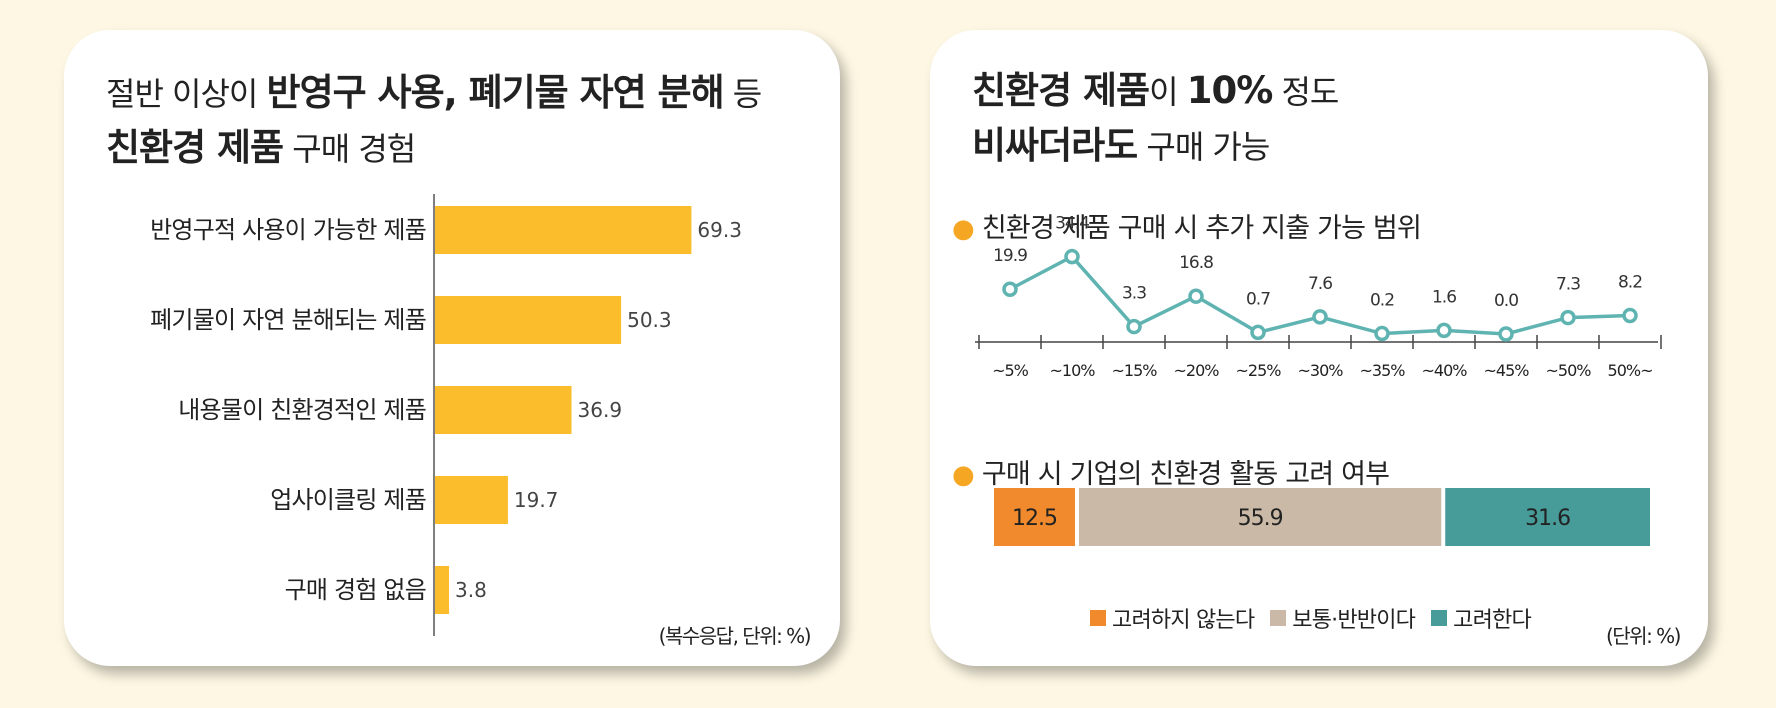 The width and height of the screenshot is (1776, 708). What do you see at coordinates (719, 230) in the screenshot?
I see `bar-value-label: 69.3` at bounding box center [719, 230].